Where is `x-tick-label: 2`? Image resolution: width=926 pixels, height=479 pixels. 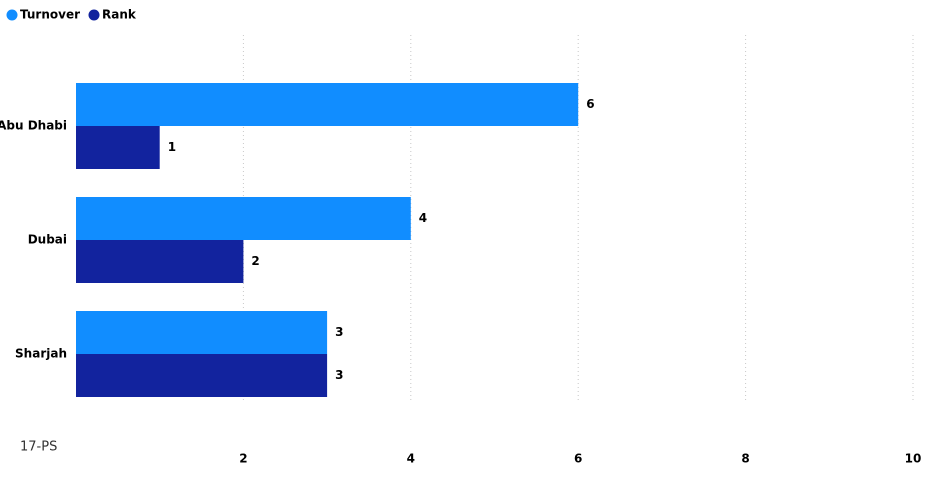 x-tick-label: 2 is located at coordinates (243, 459).